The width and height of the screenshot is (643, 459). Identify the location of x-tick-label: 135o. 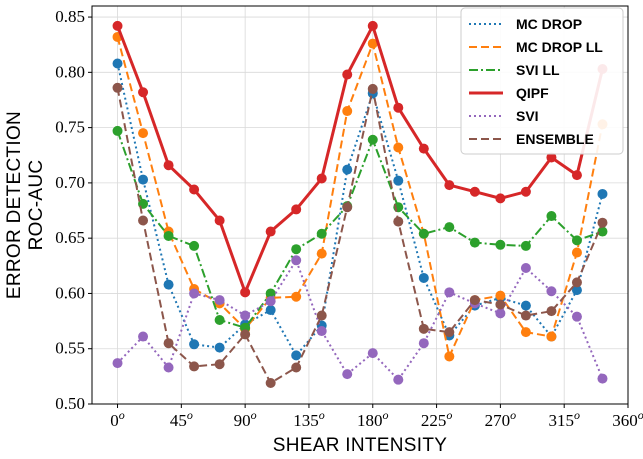
(309, 419).